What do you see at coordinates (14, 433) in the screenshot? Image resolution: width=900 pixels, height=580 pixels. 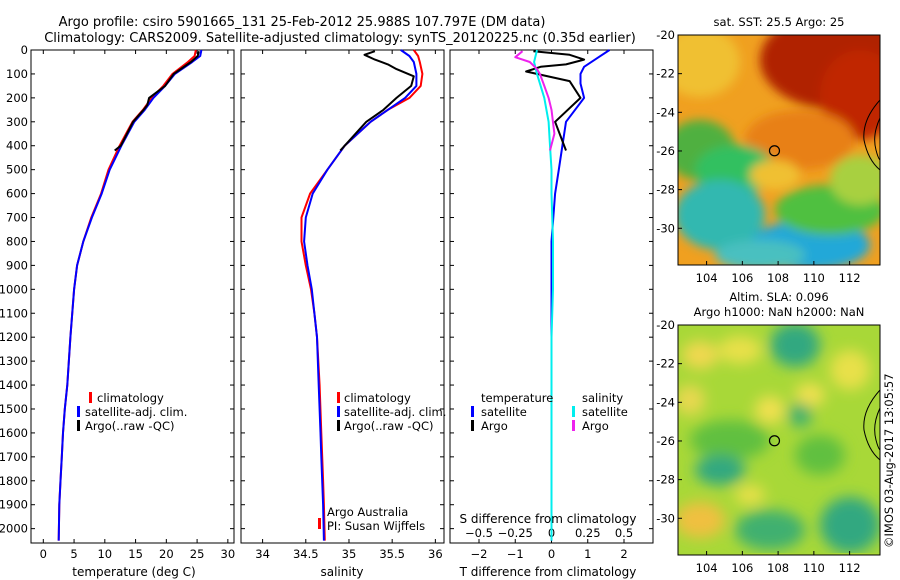 I see `y-tick-label: 1600` at bounding box center [14, 433].